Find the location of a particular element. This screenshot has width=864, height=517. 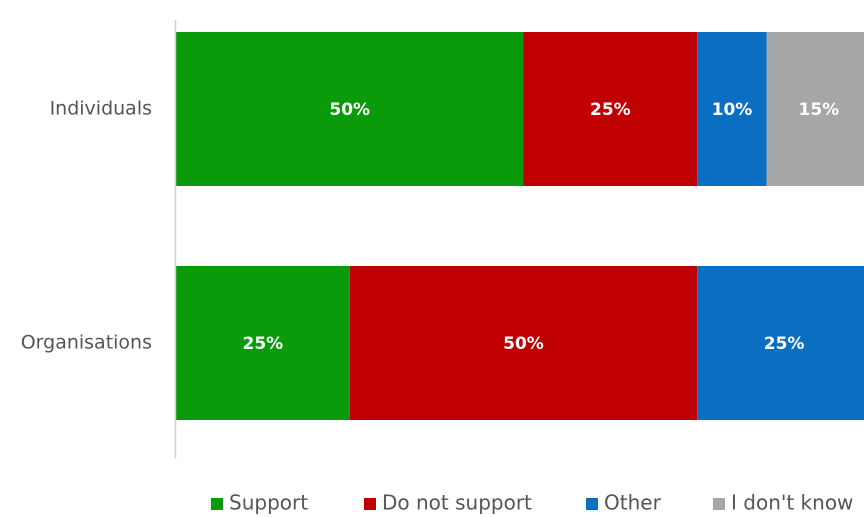

bar-individuals-other is located at coordinates (732, 109).